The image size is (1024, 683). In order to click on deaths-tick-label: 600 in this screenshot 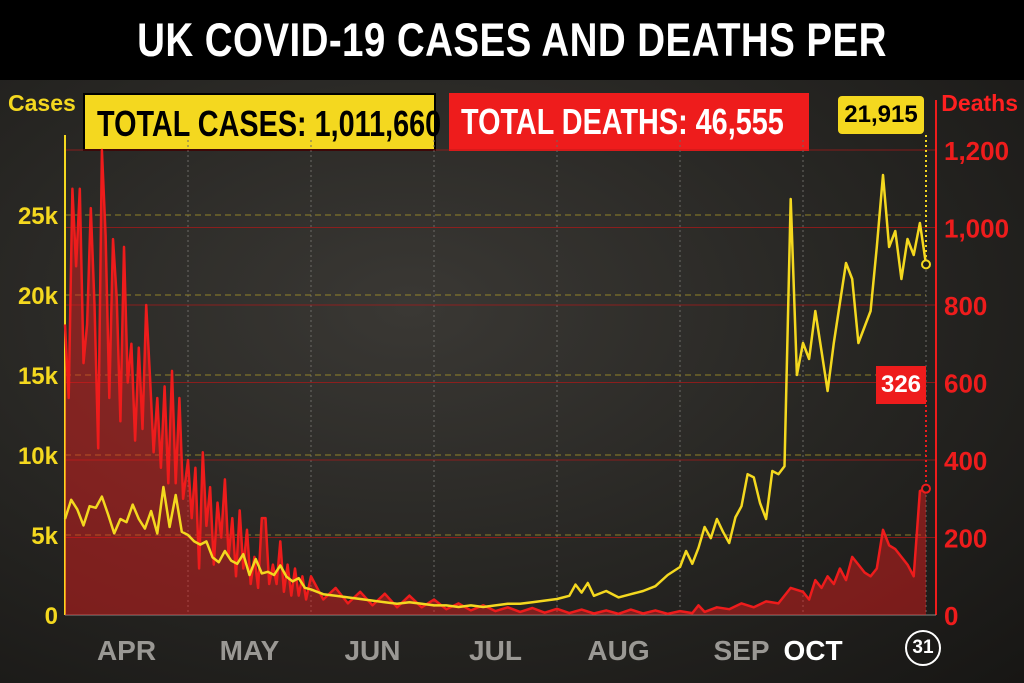, I will do `click(965, 384)`.